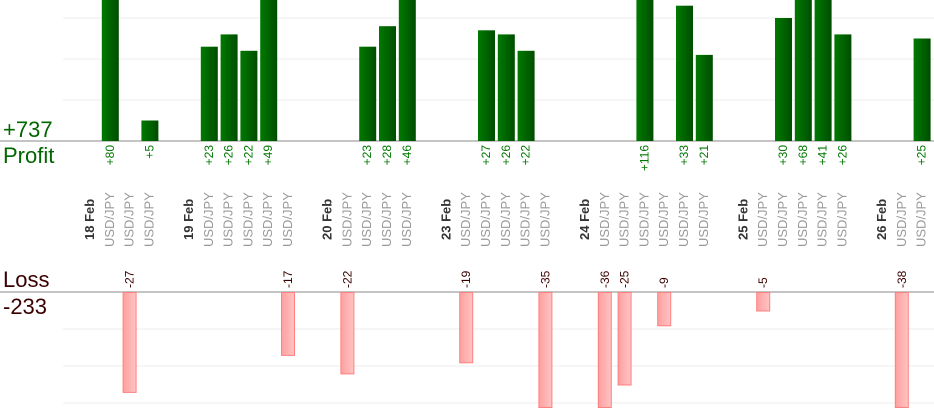 The image size is (934, 420). What do you see at coordinates (803, 155) in the screenshot?
I see `profit-value-label: +68` at bounding box center [803, 155].